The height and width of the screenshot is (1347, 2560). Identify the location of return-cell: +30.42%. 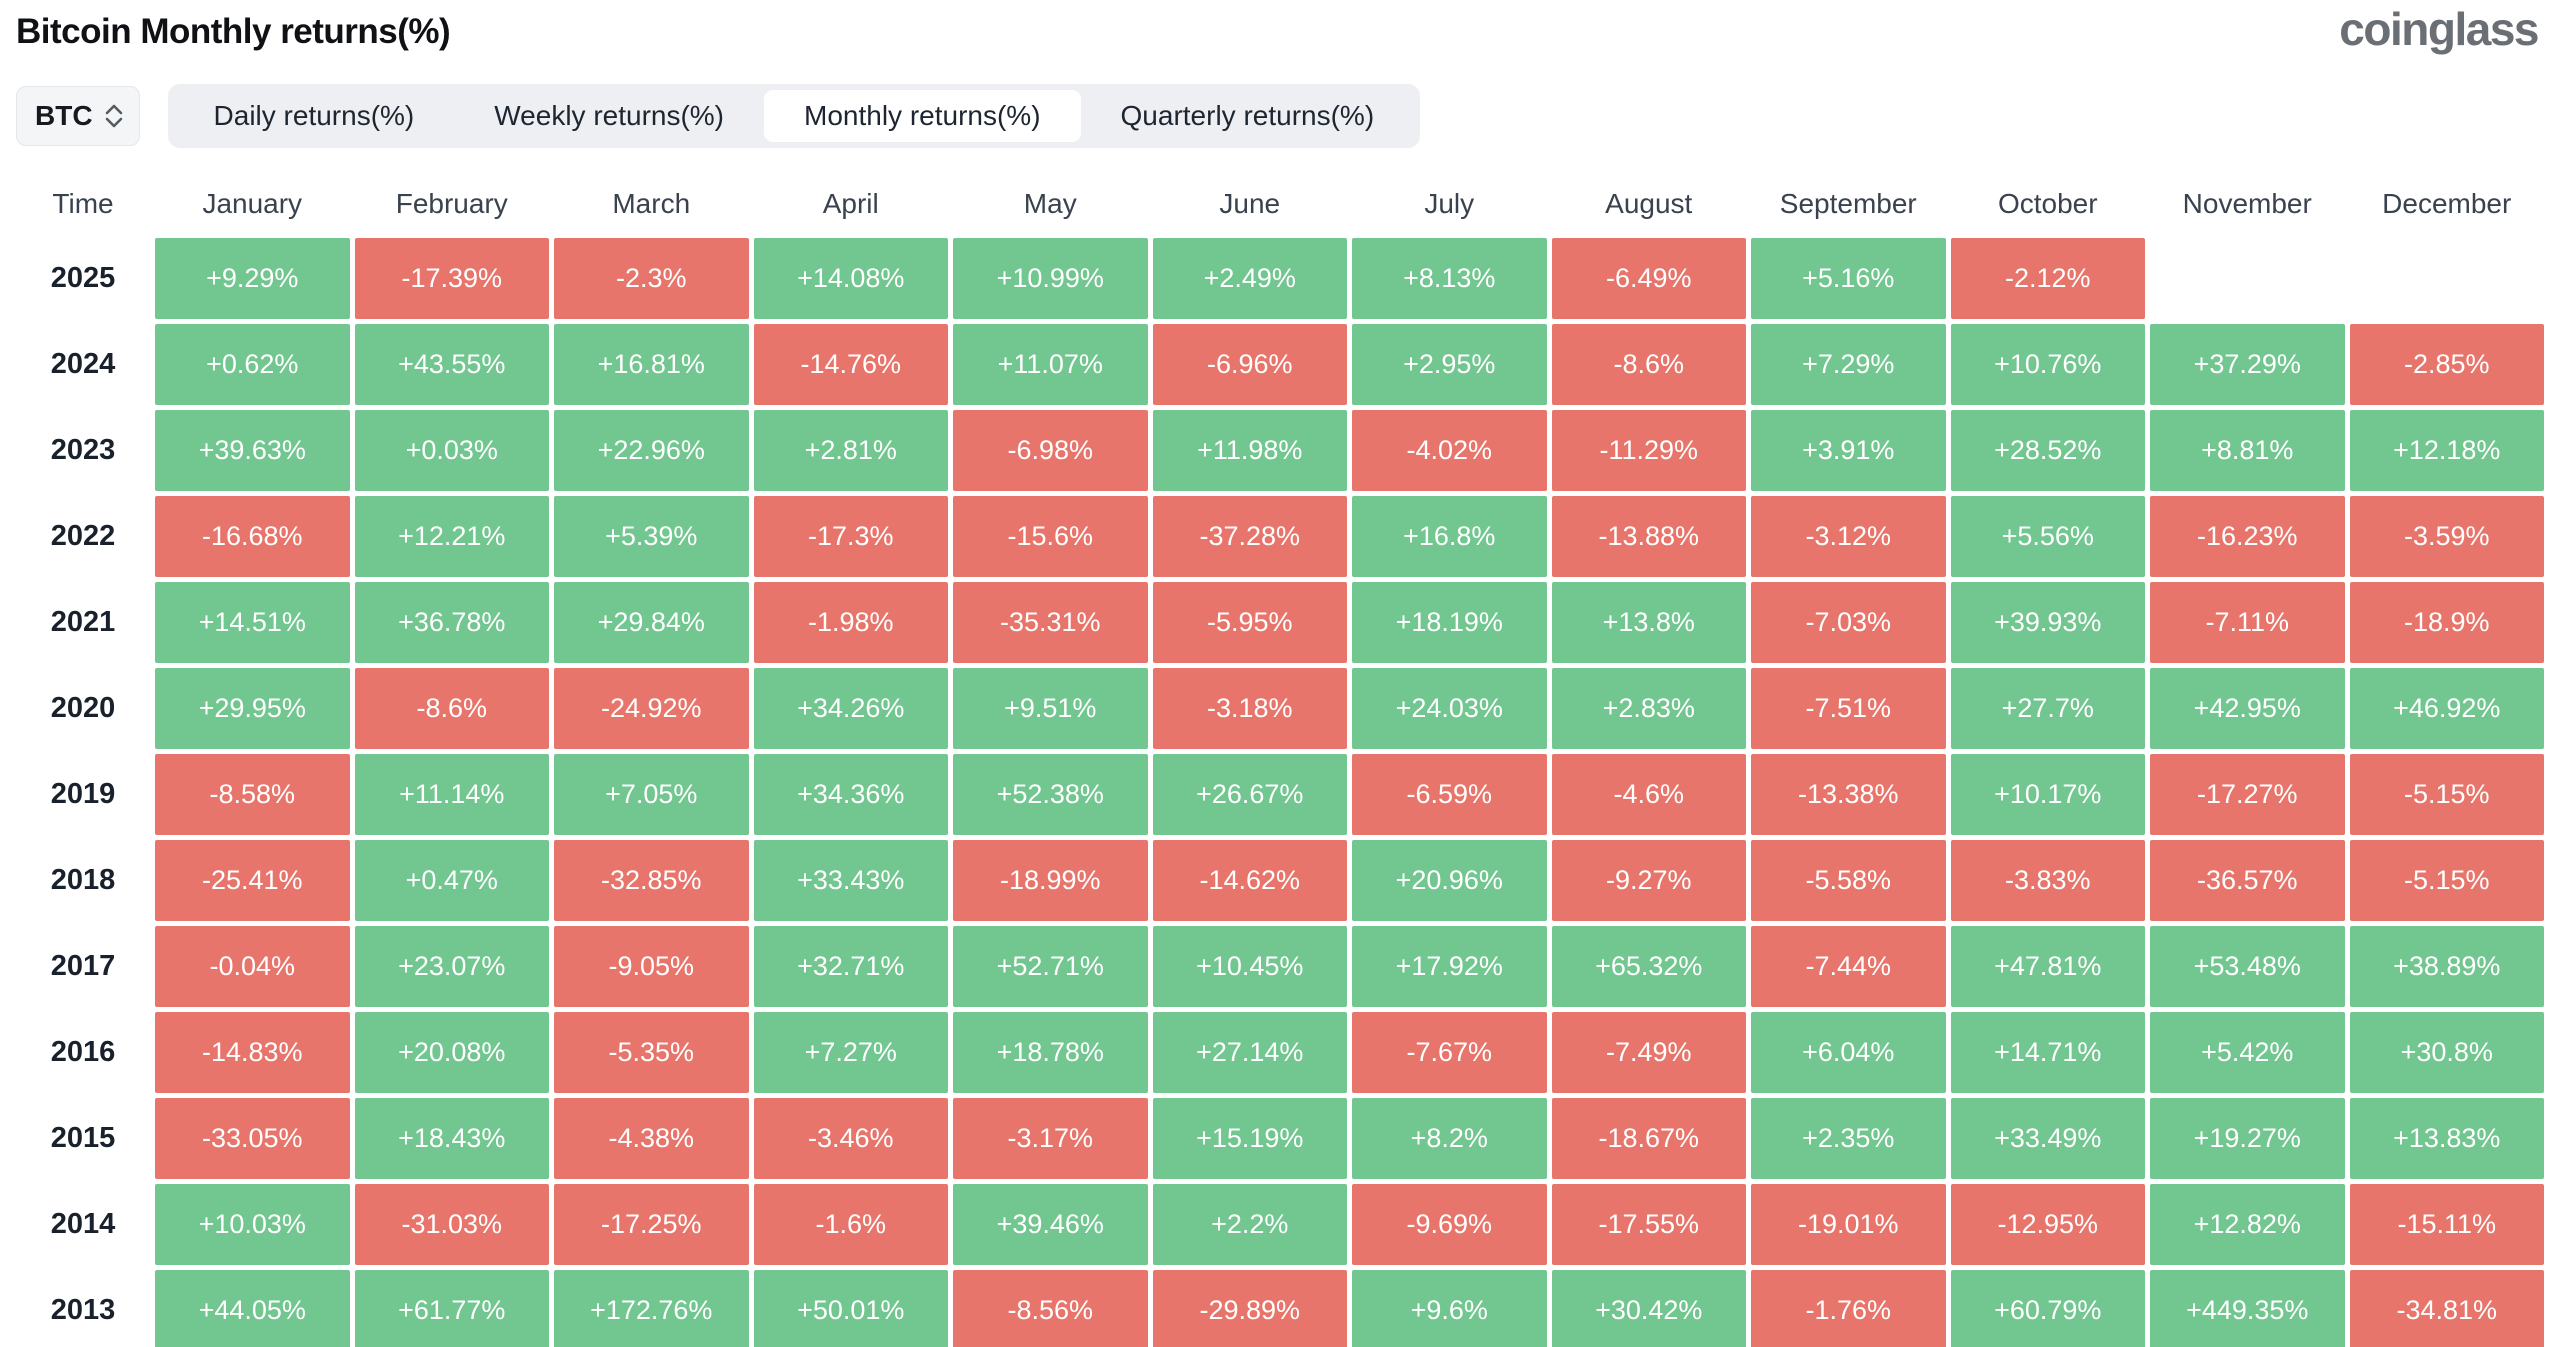
(1648, 1308).